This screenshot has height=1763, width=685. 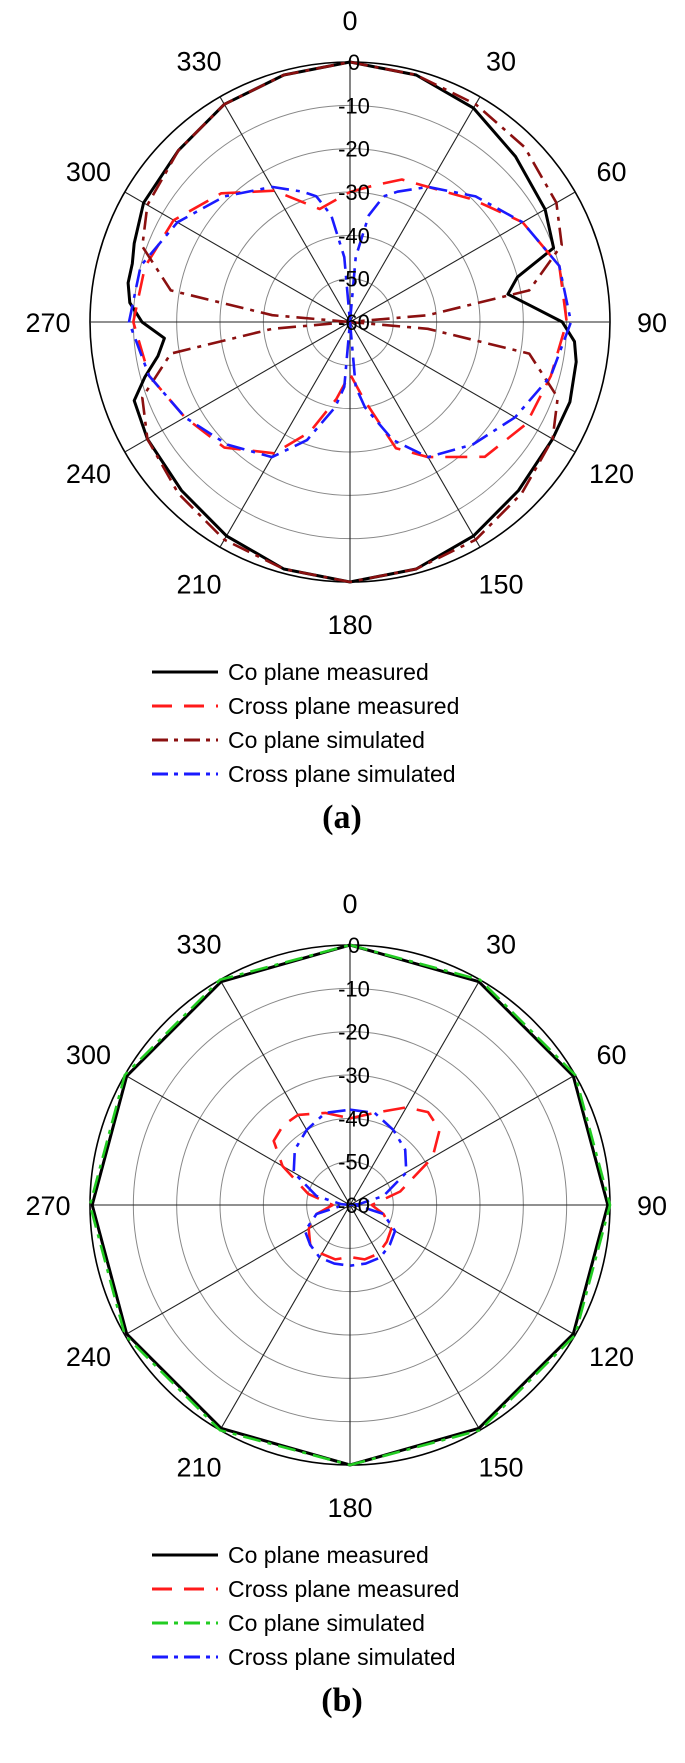 I want to click on panel-caption: (a), so click(x=342, y=817).